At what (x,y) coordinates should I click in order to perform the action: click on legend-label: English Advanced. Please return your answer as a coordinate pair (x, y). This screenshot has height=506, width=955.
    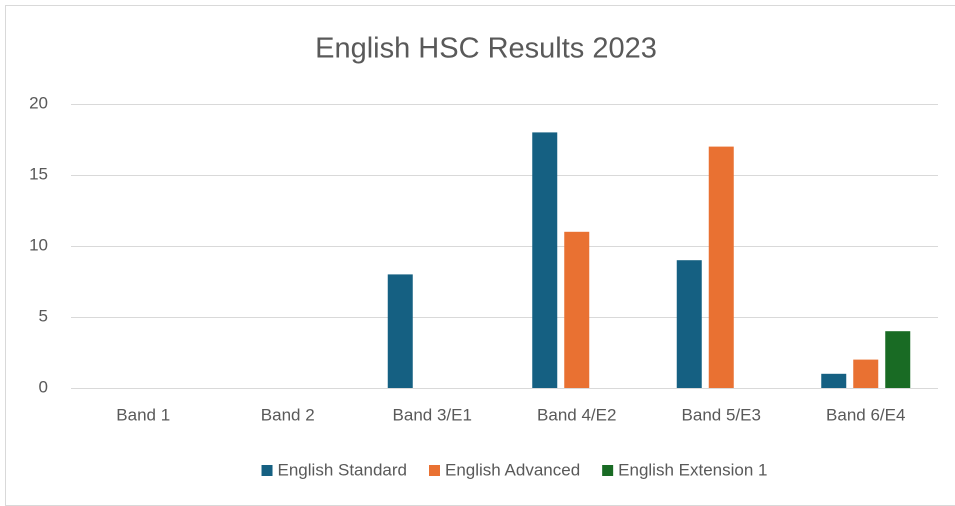
    Looking at the image, I should click on (512, 469).